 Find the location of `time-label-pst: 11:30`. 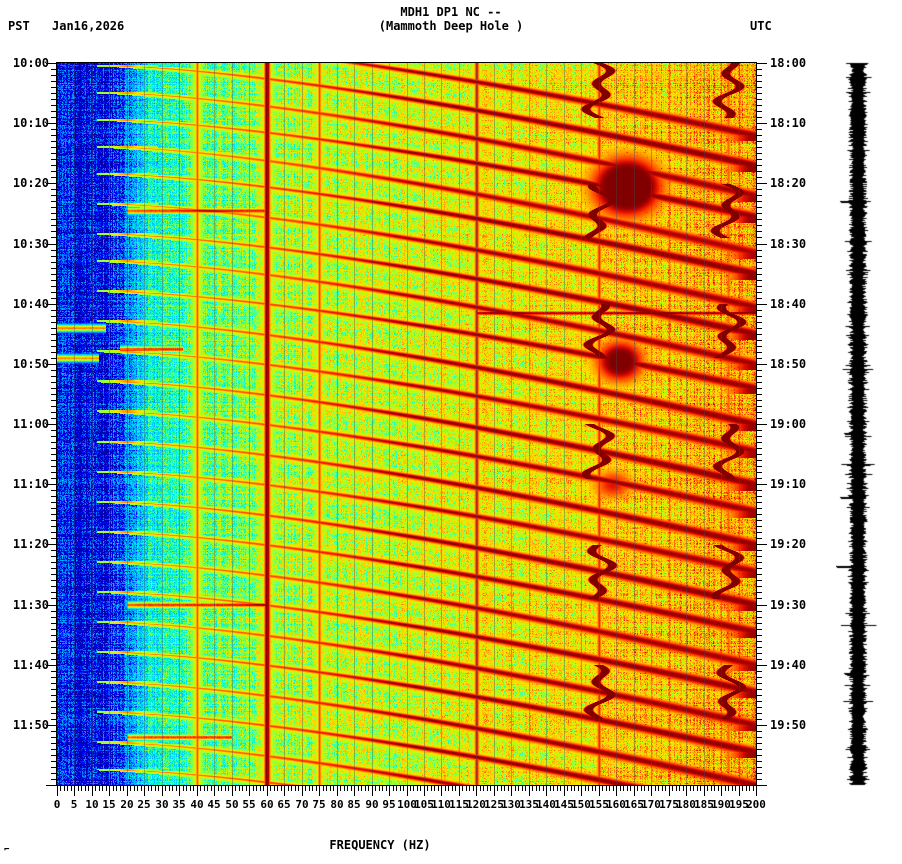

time-label-pst: 11:30 is located at coordinates (30, 605).